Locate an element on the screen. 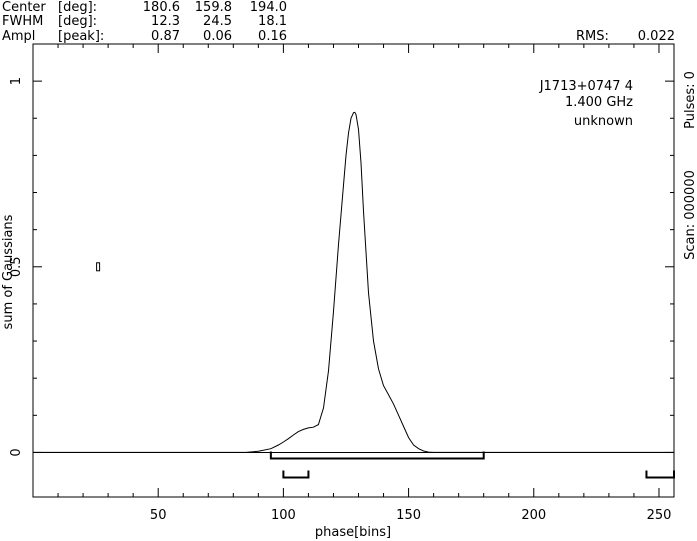 Image resolution: width=697 pixels, height=541 pixels. small-rectangle-marker is located at coordinates (98, 267).